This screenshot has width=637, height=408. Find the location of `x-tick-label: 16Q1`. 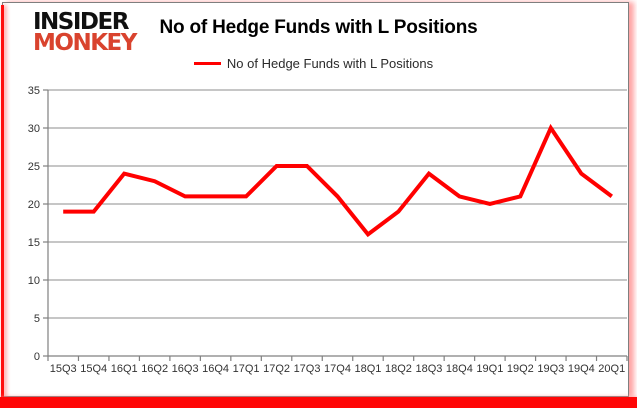

x-tick-label: 16Q1 is located at coordinates (124, 369).